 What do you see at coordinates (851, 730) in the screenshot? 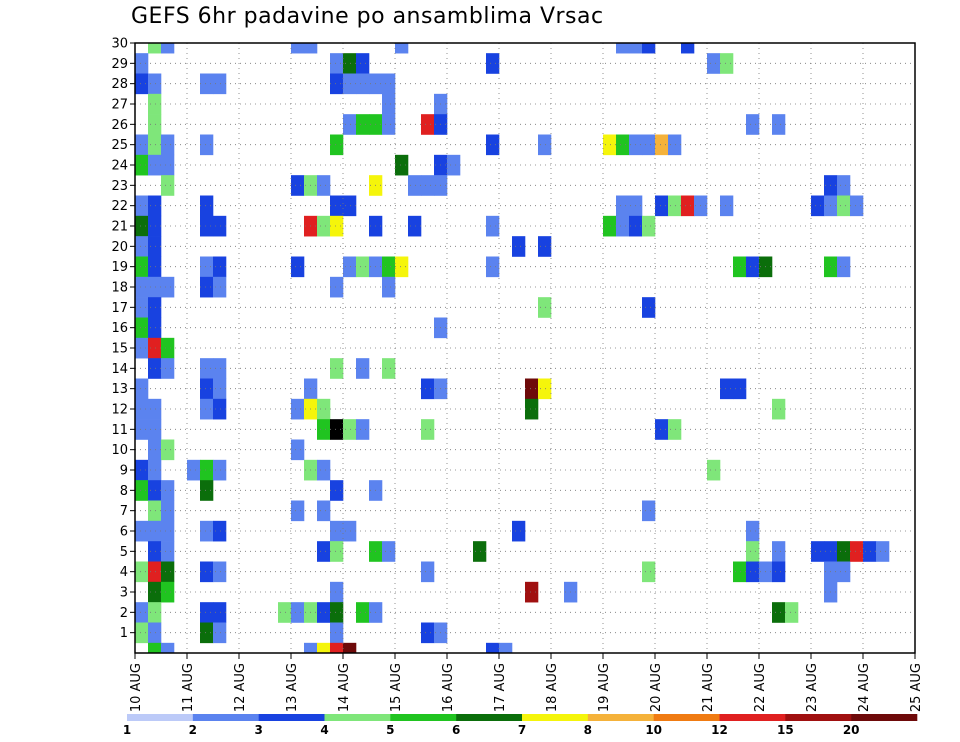
I see `colorbar-label: 20` at bounding box center [851, 730].